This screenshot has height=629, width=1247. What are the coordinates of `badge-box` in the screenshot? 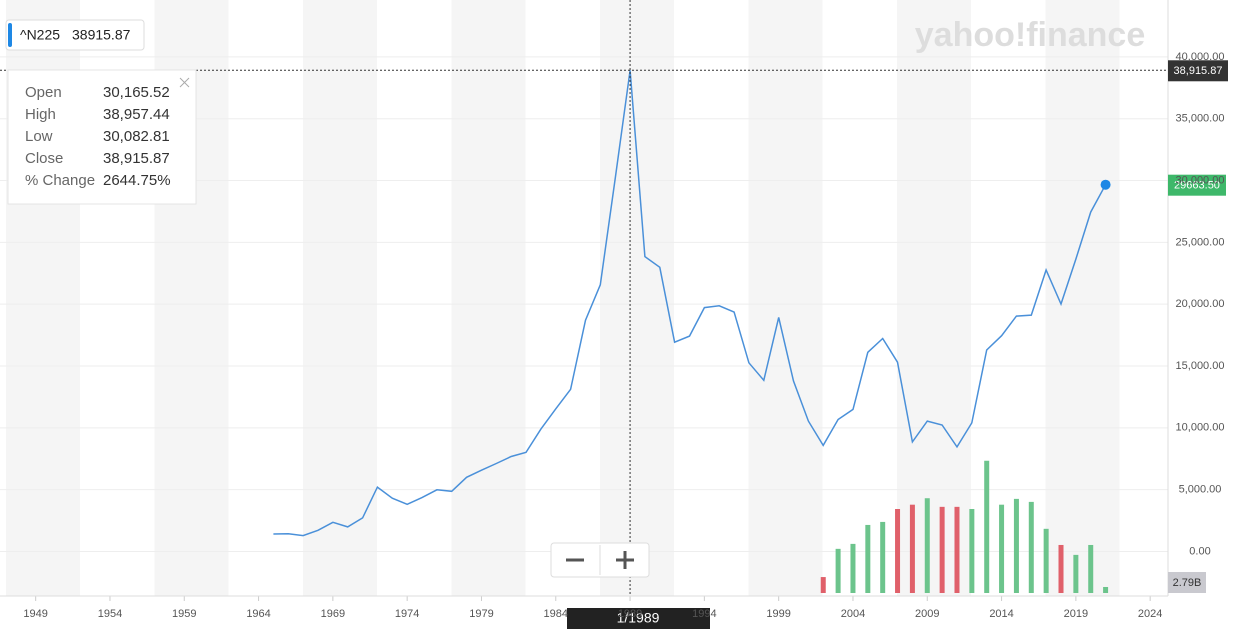 It's located at (75, 35).